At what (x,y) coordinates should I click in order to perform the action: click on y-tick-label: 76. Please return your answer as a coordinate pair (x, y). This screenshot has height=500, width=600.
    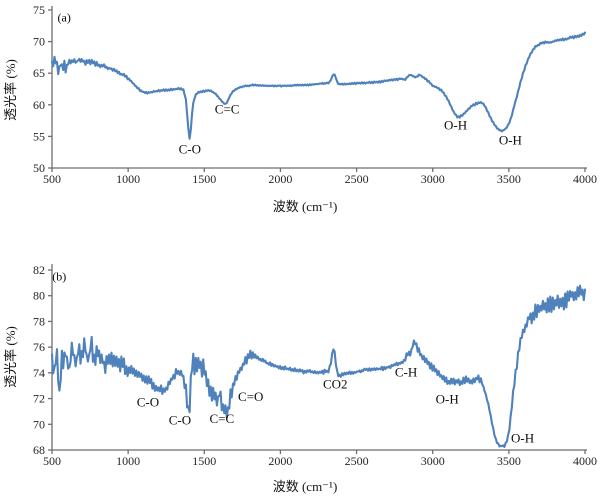
    Looking at the image, I should click on (39, 347).